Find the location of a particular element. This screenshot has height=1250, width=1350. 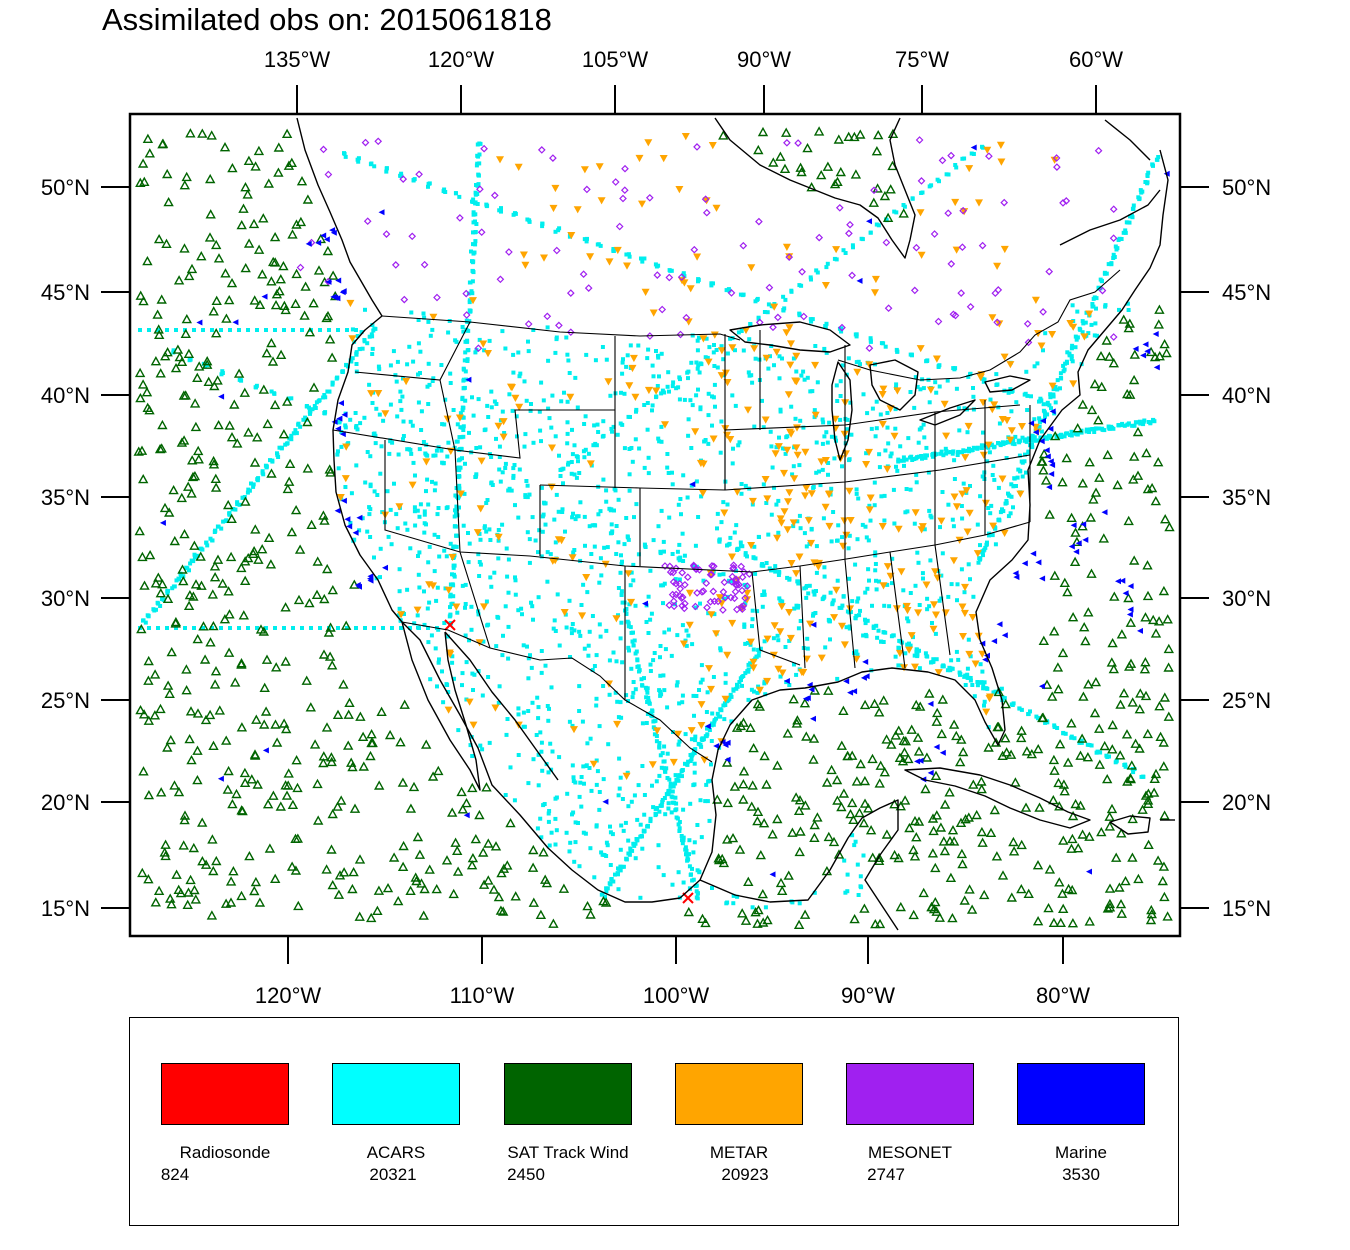

top-lon-label: 90°W is located at coordinates (764, 59).